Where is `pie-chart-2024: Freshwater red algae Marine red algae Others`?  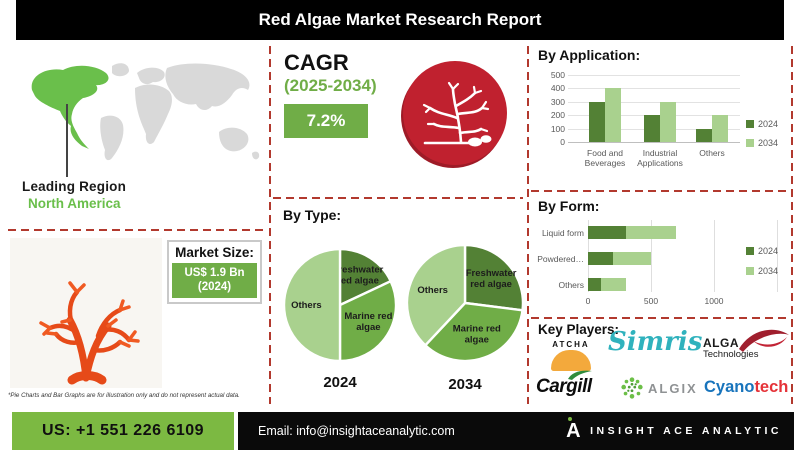 pie-chart-2024: Freshwater red algae Marine red algae Others is located at coordinates (340, 305).